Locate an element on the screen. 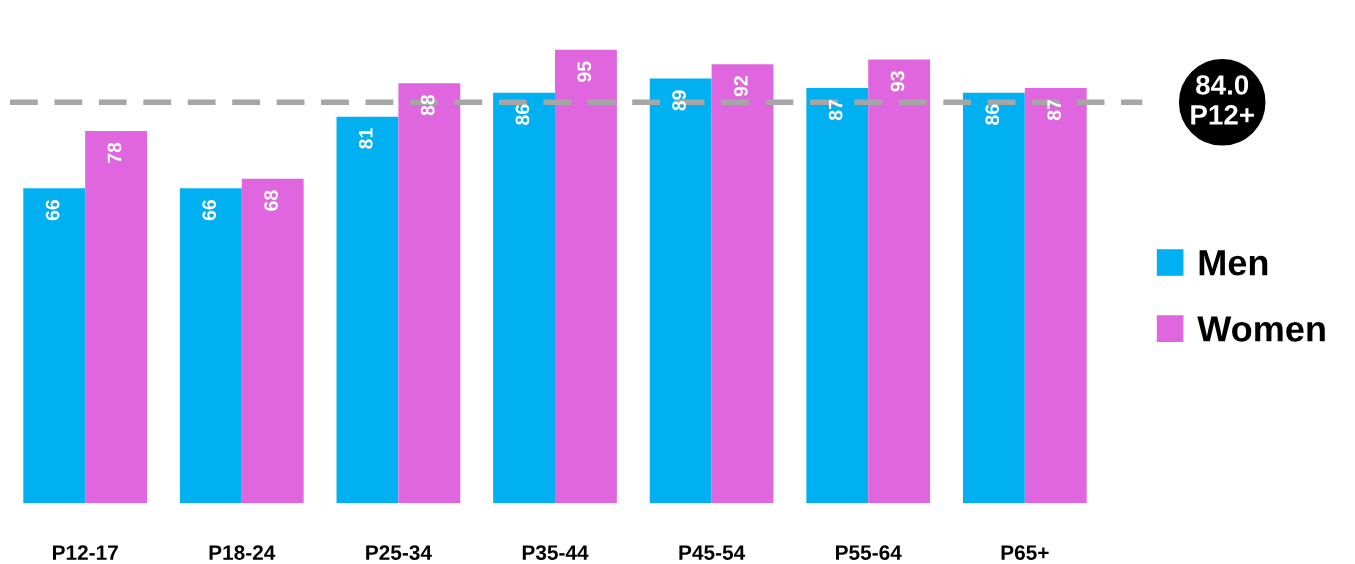 This screenshot has width=1355, height=564. data-label: 88 is located at coordinates (427, 105).